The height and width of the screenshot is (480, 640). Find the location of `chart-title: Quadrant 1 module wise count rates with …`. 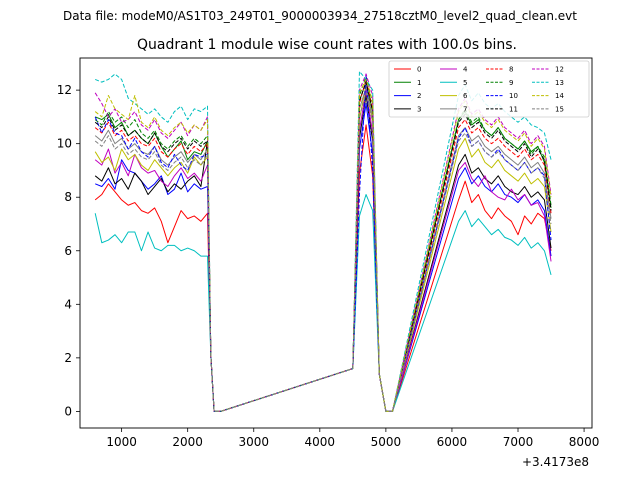

chart-title: Quadrant 1 module wise count rates with … is located at coordinates (327, 45).